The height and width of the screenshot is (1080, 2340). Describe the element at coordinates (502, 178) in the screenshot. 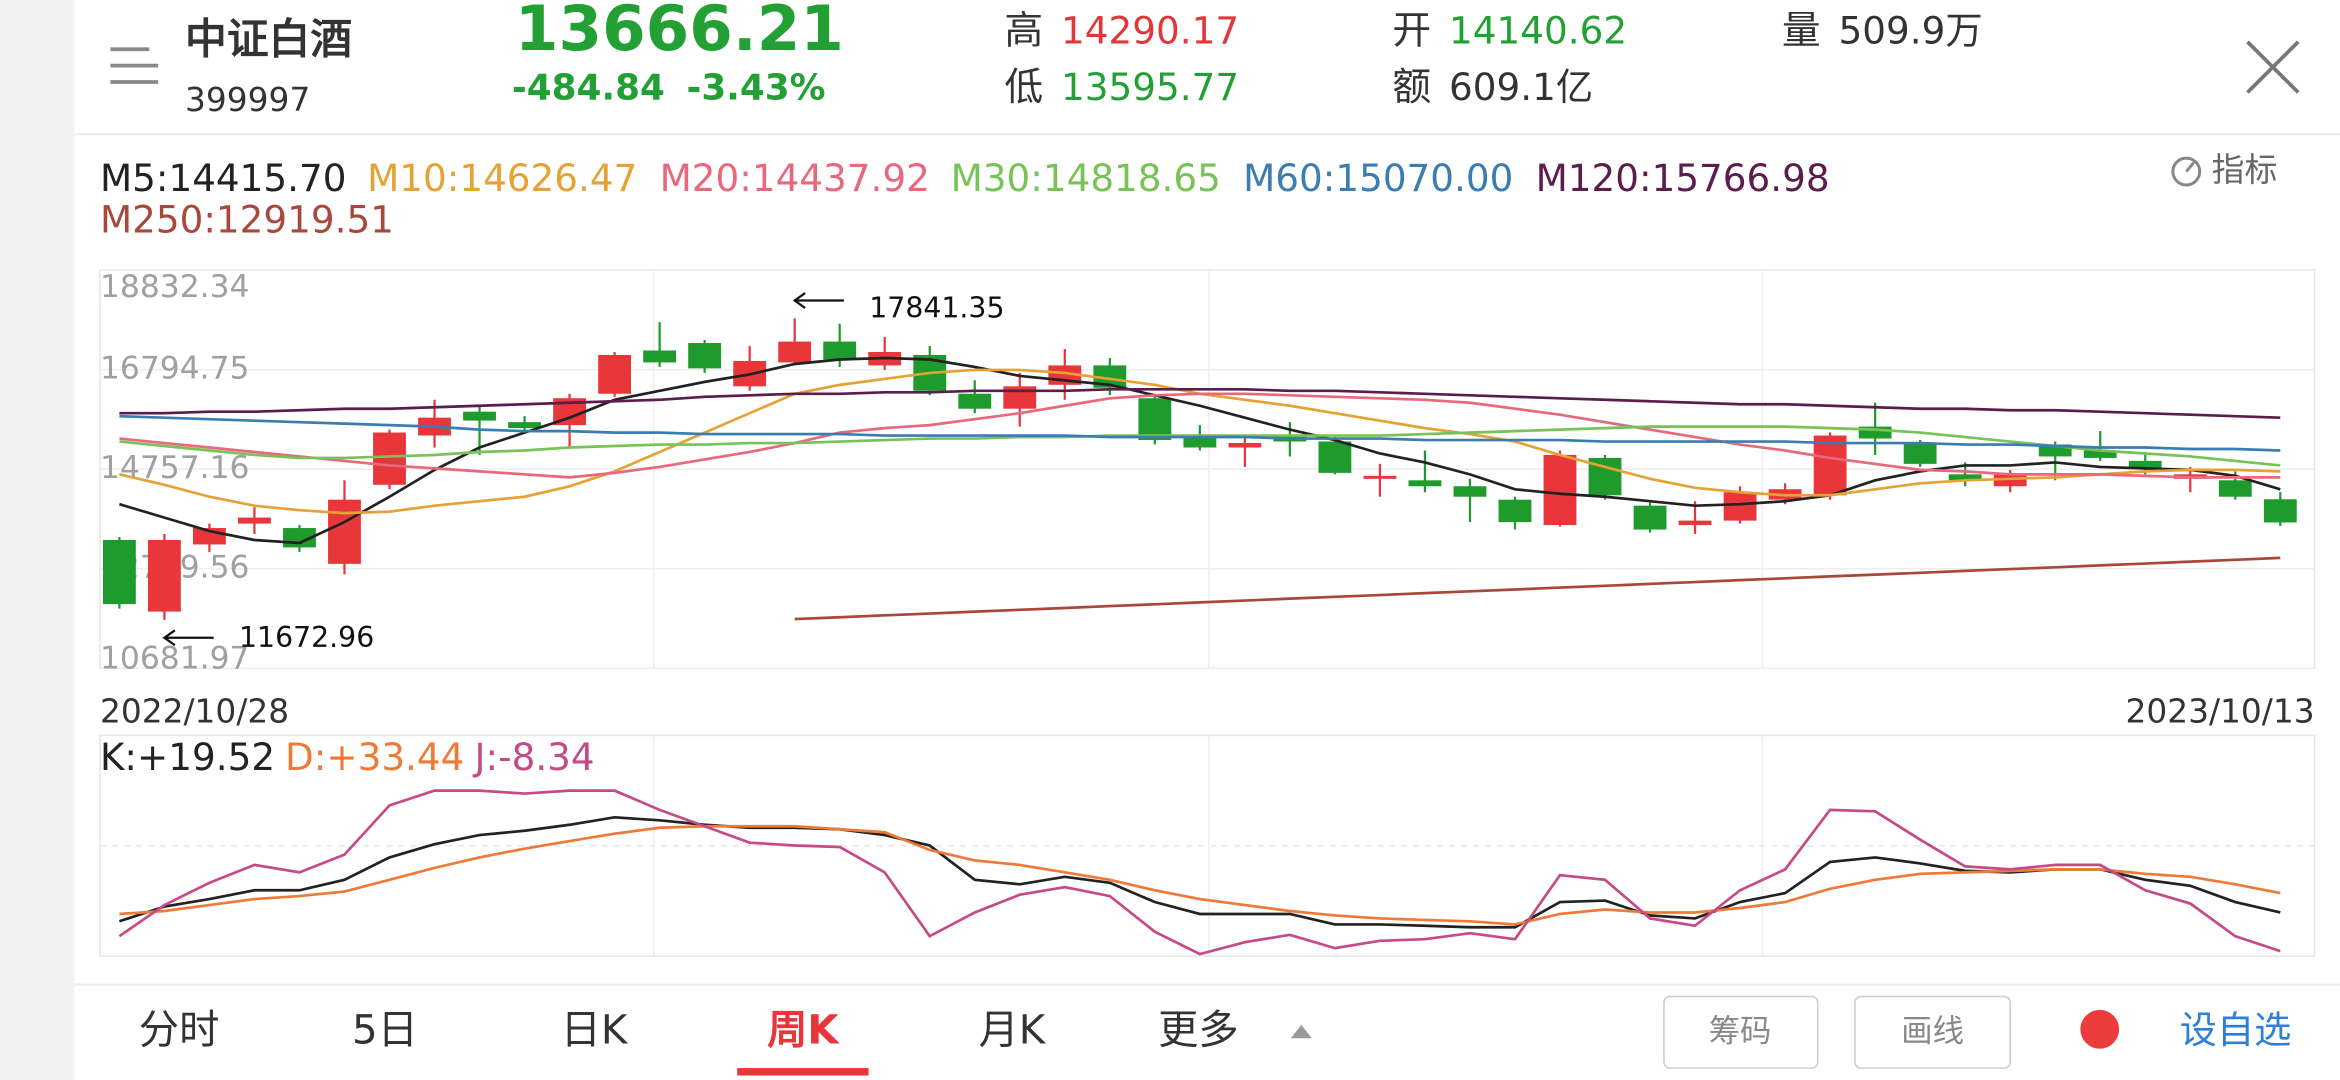

I see `ma-legend: M10:14626.47` at that location.